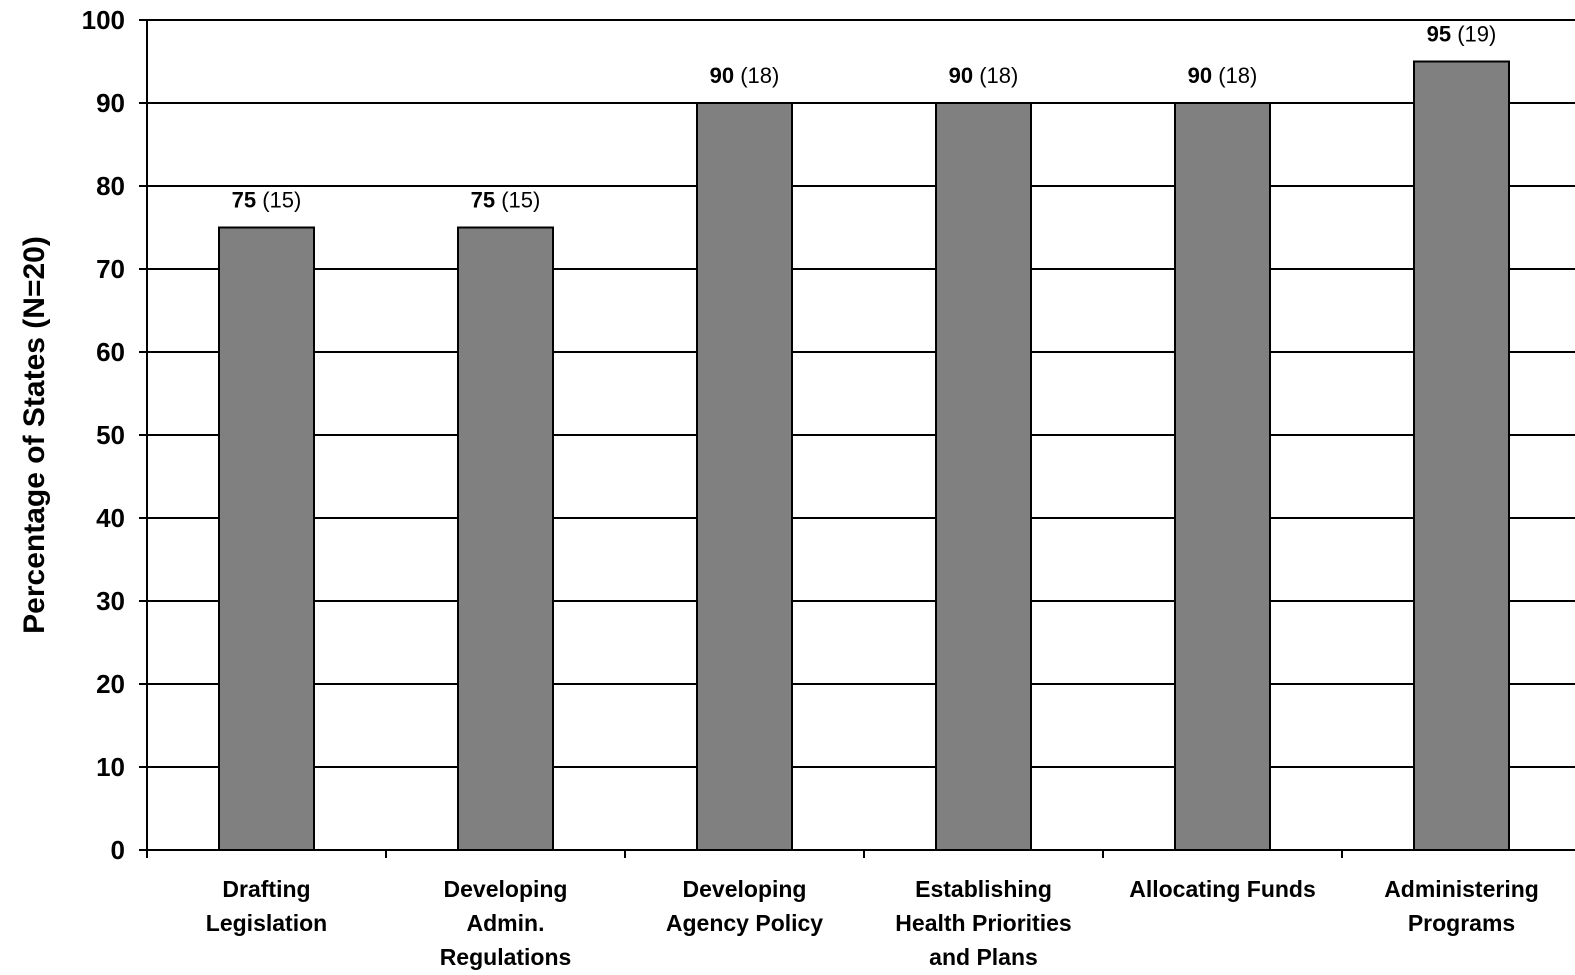 Image resolution: width=1575 pixels, height=975 pixels. I want to click on y-tick-label: 30, so click(110, 601).